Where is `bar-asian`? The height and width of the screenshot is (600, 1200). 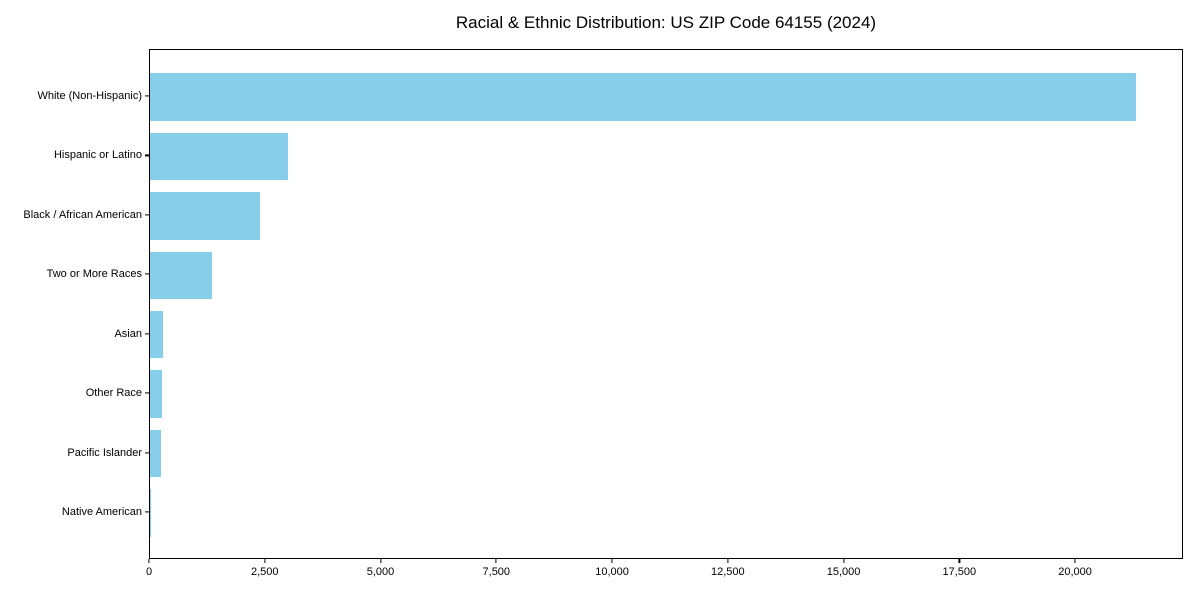 bar-asian is located at coordinates (156, 334).